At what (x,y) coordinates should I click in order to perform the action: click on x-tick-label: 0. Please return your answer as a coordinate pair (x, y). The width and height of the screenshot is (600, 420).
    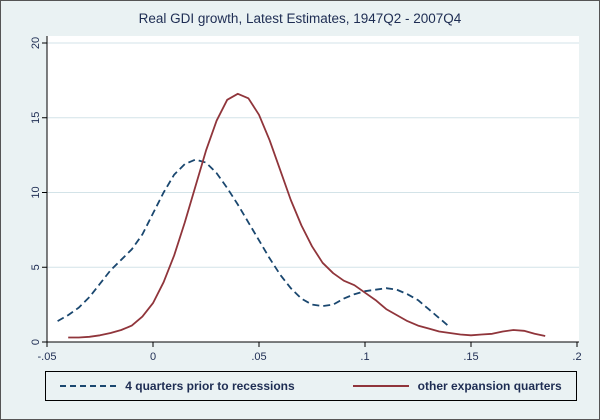
    Looking at the image, I should click on (153, 357).